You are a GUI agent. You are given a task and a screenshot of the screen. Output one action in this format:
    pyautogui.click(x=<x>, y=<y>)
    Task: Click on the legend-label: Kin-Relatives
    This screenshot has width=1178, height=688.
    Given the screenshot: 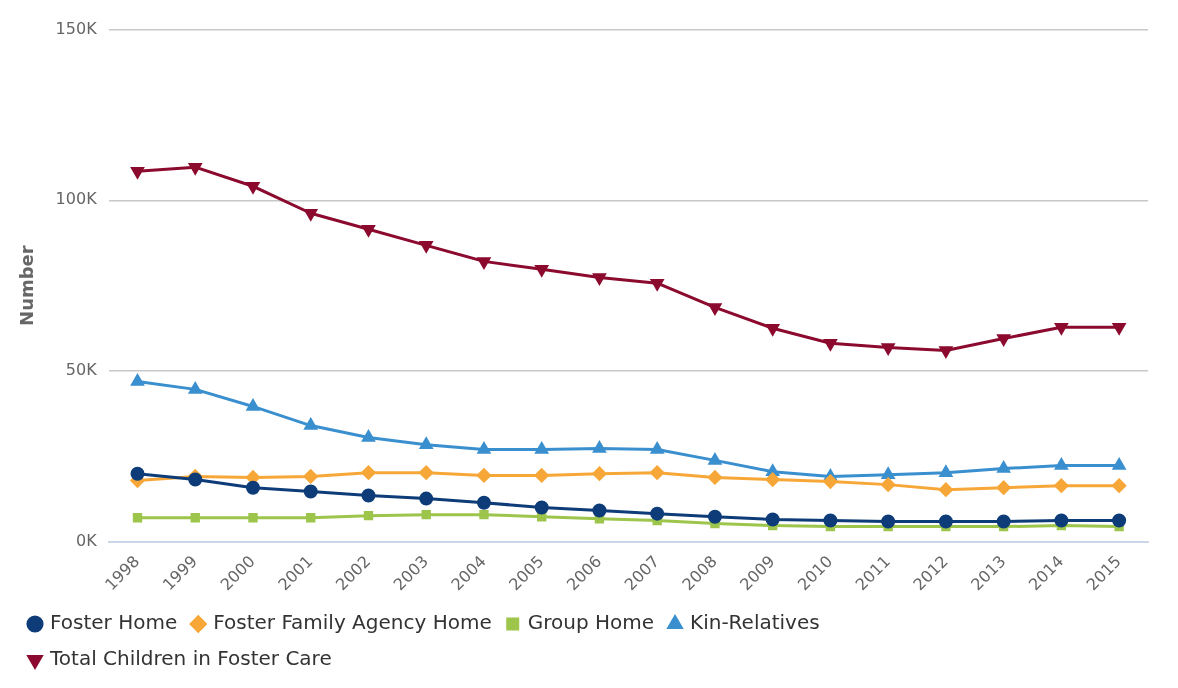 What is the action you would take?
    pyautogui.click(x=755, y=622)
    